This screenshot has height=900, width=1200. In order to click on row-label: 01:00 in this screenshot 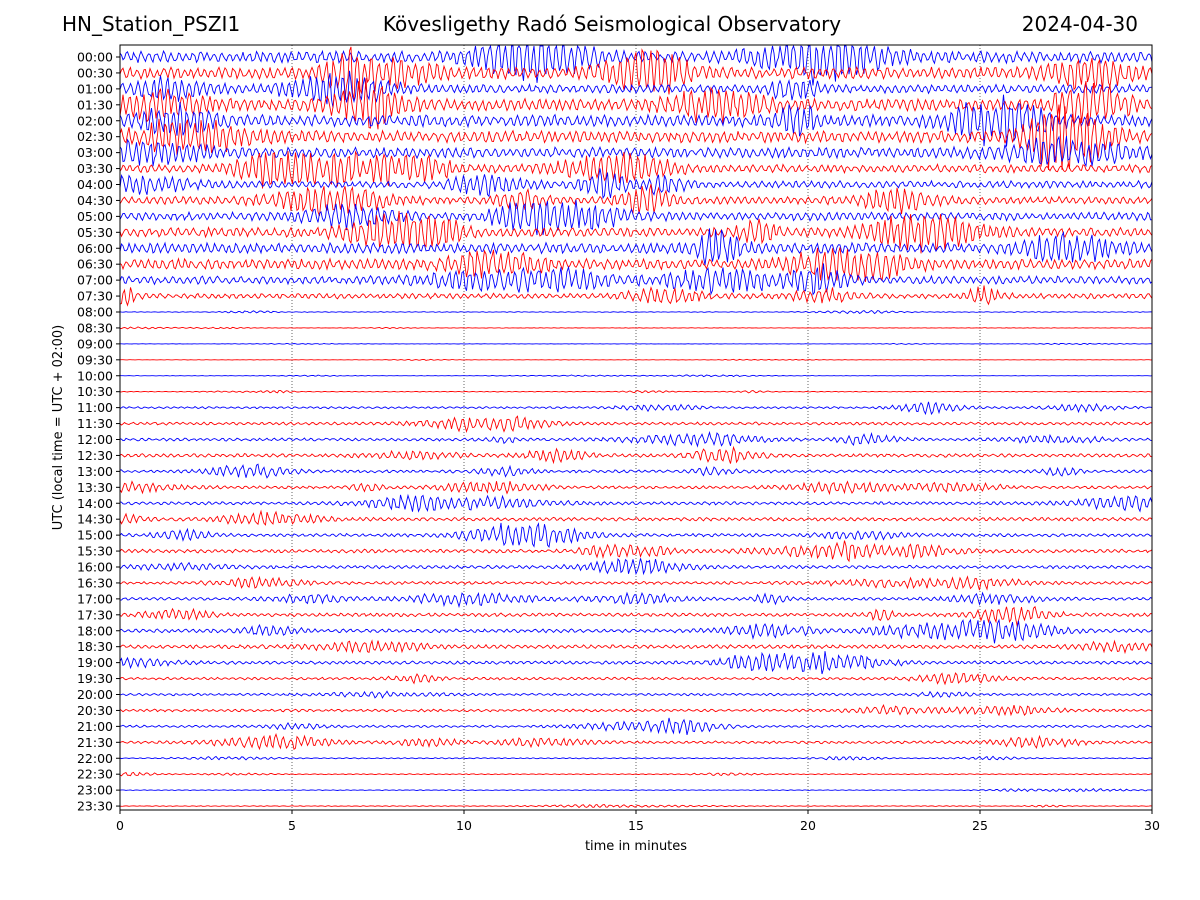, I will do `click(95, 88)`.